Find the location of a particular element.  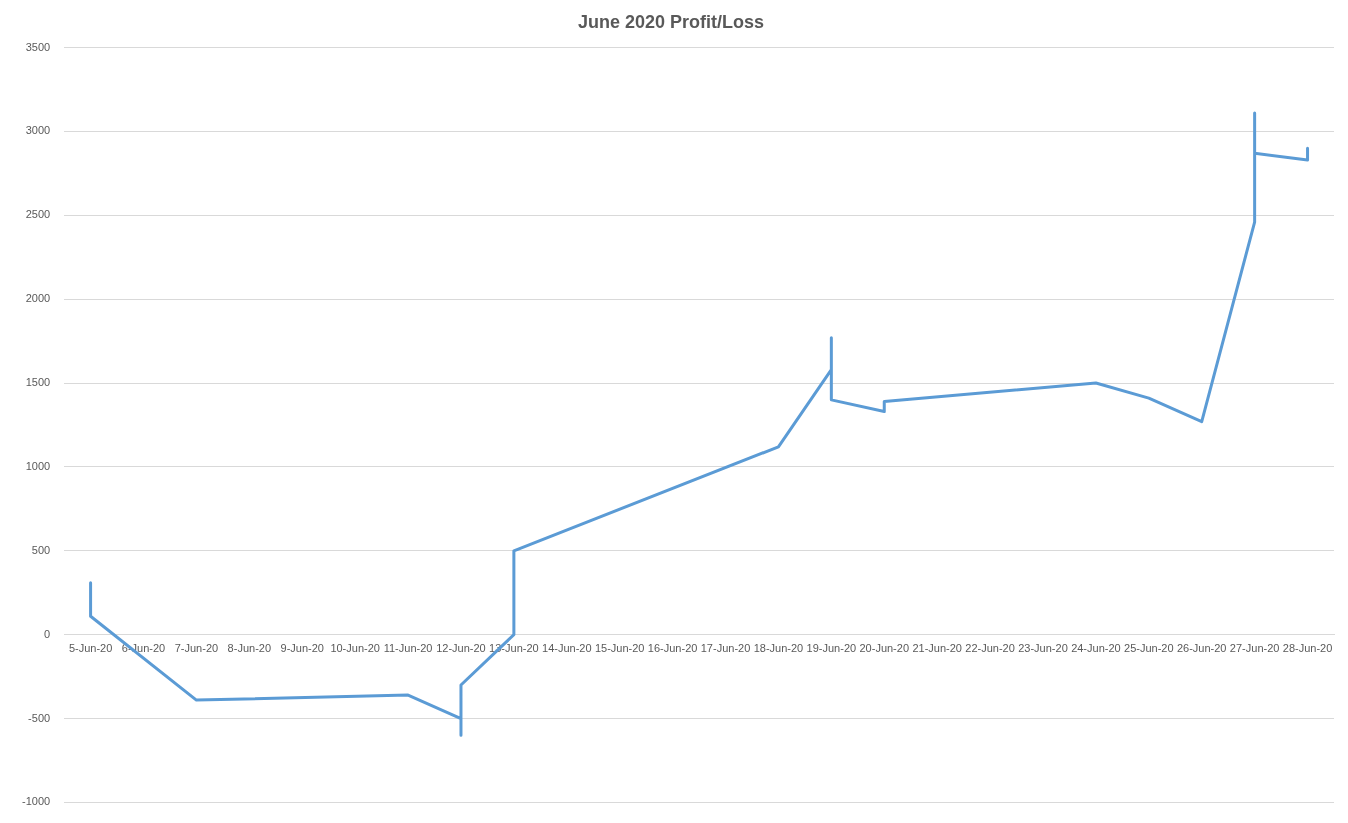

x-tick-label: 12-Jun-20 is located at coordinates (461, 648).